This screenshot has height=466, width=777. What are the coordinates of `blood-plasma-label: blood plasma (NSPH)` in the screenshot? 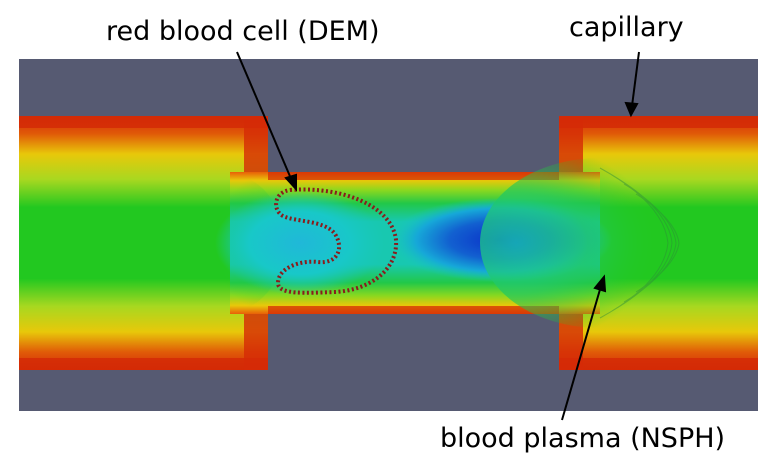 It's located at (583, 438).